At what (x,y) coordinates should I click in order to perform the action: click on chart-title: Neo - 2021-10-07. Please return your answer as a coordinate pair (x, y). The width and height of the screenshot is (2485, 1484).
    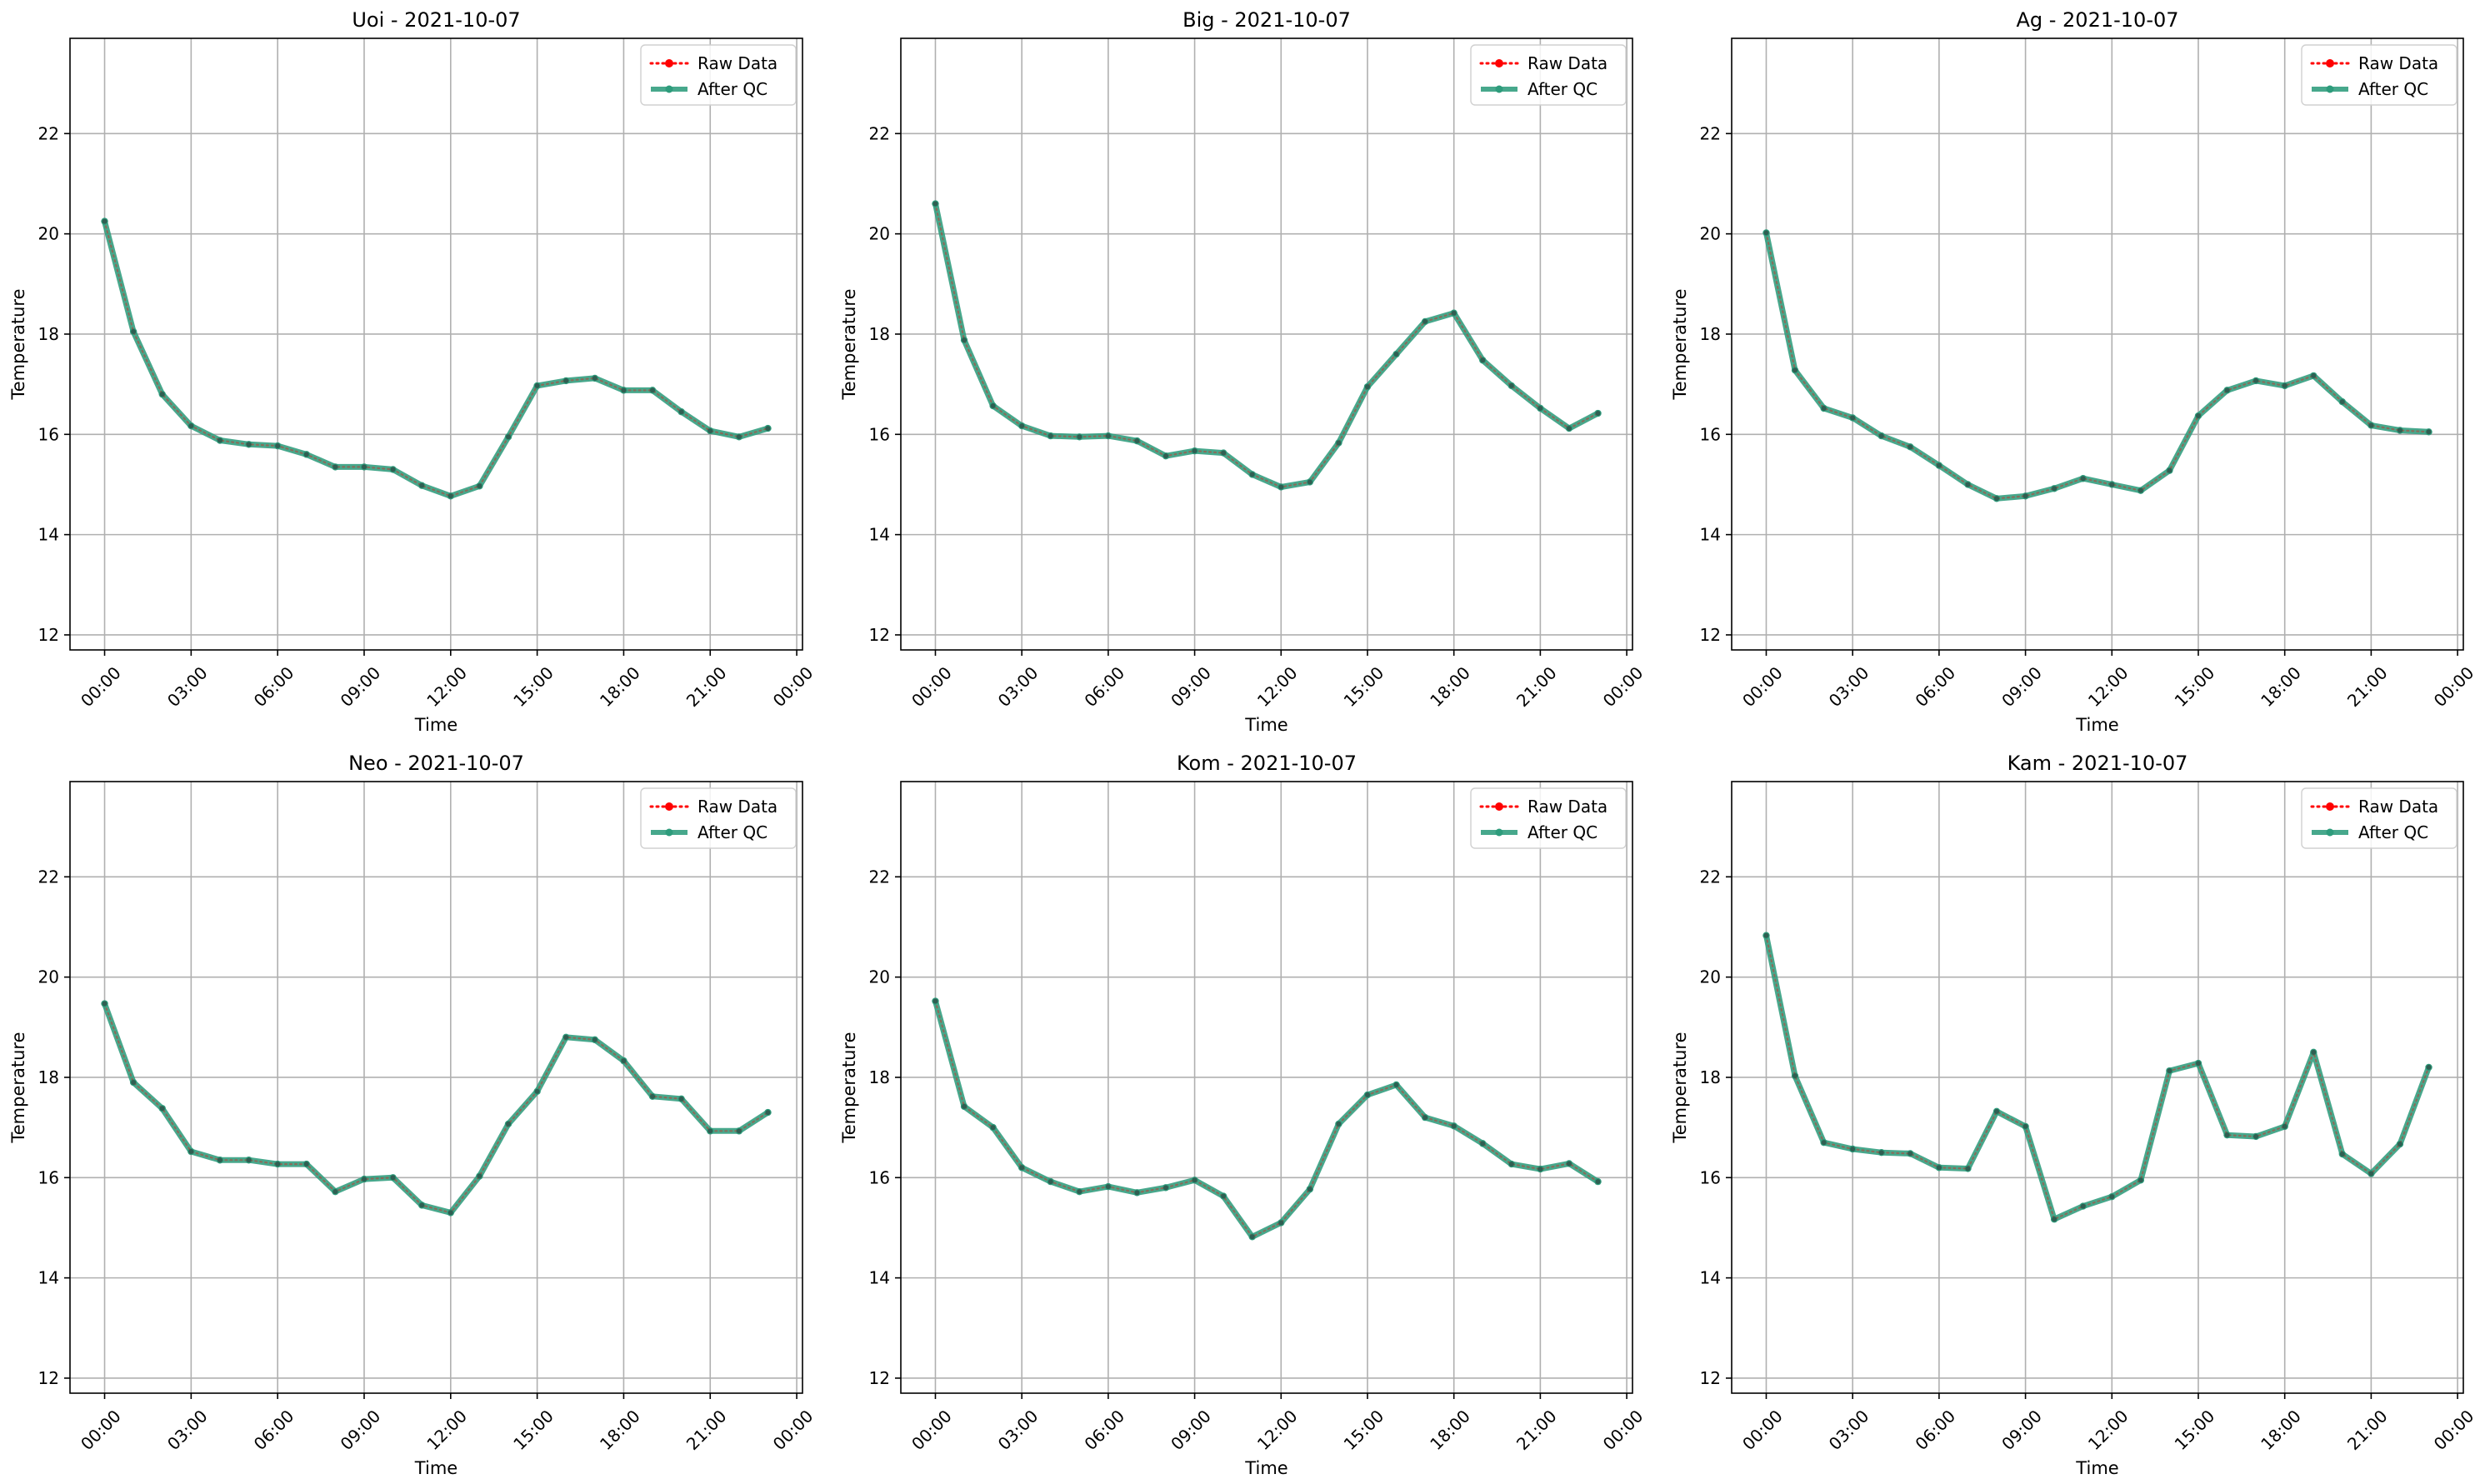
    Looking at the image, I should click on (436, 764).